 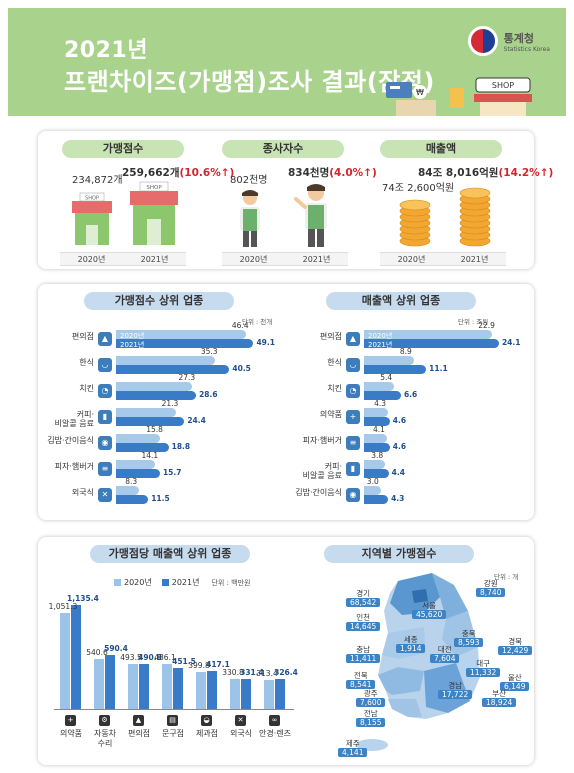 I want to click on region-value: 8,541, so click(x=361, y=684).